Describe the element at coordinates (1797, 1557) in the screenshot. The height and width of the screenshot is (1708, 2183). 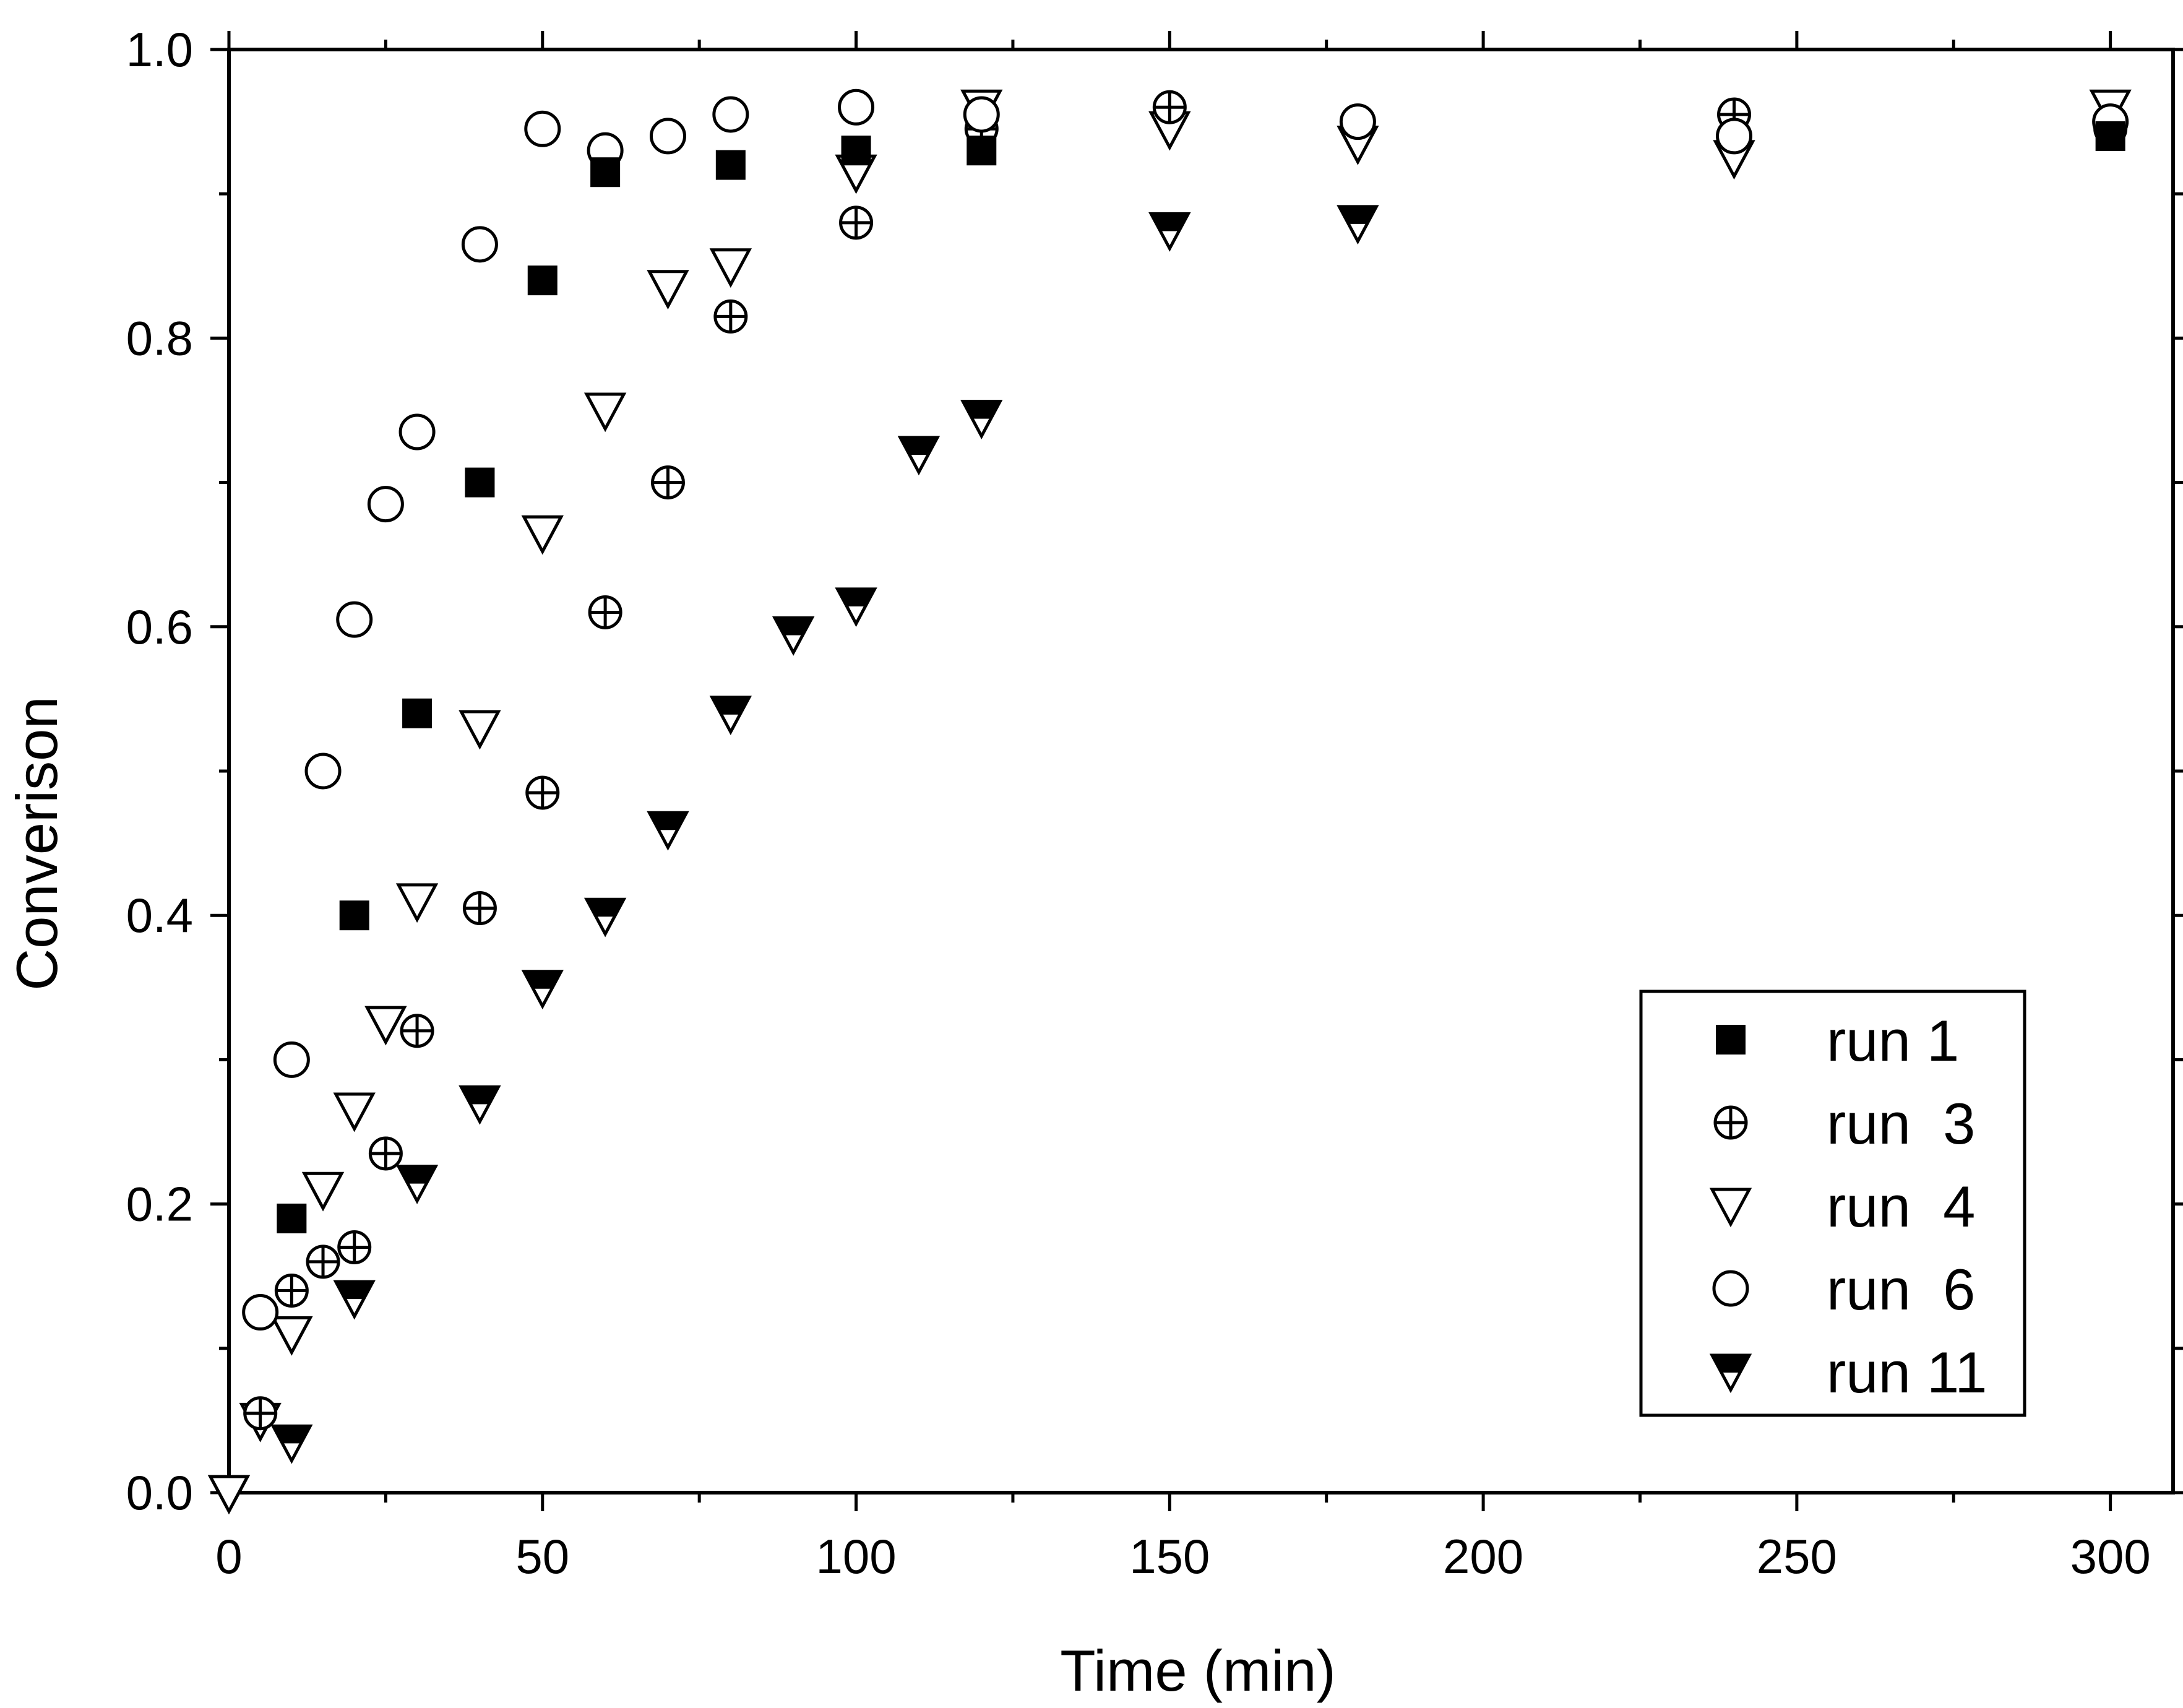
I see `x-tick-label: 250` at that location.